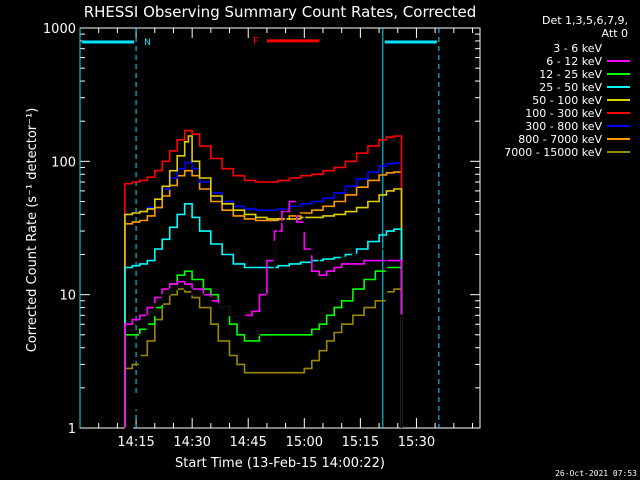 The image size is (640, 480). Describe the element at coordinates (567, 100) in the screenshot. I see `legend-label: 50 - 100 keV` at that location.